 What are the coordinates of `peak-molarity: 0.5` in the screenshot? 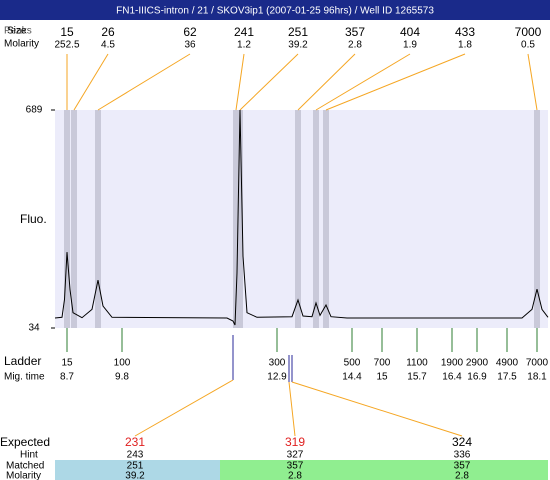 It's located at (528, 45).